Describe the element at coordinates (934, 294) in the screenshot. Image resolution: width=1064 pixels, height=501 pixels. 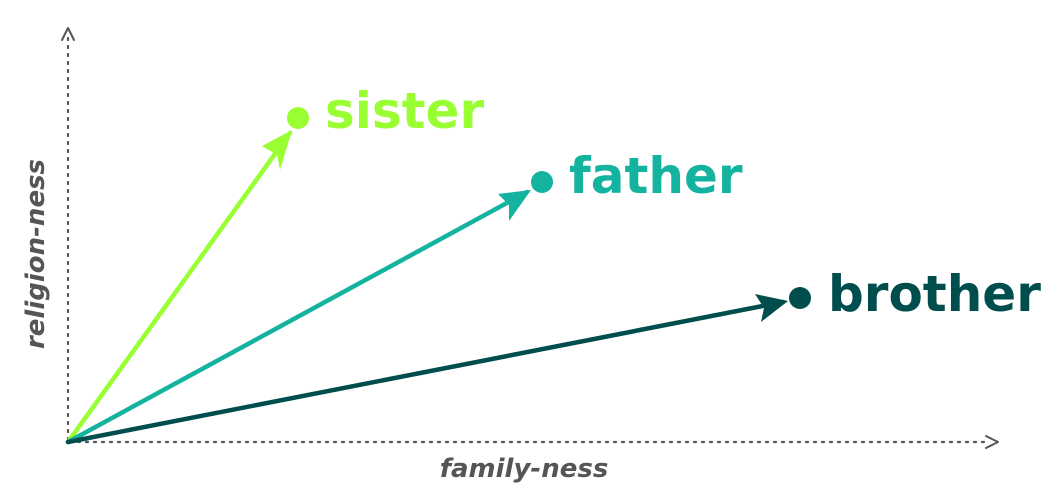
I see `vector-brother-label: brother` at that location.